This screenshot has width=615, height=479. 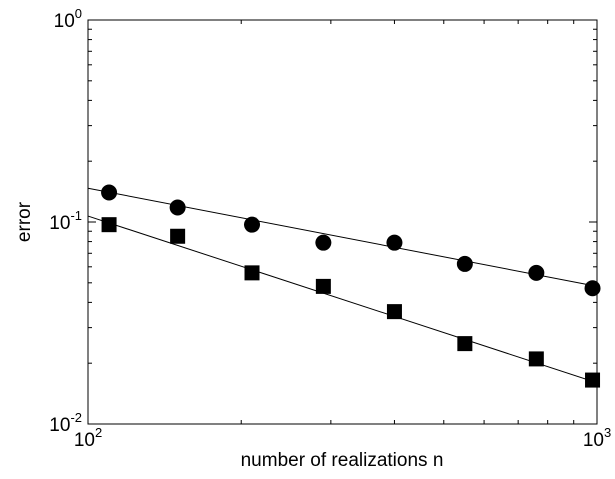 What do you see at coordinates (24, 221) in the screenshot?
I see `y-axis-label: error` at bounding box center [24, 221].